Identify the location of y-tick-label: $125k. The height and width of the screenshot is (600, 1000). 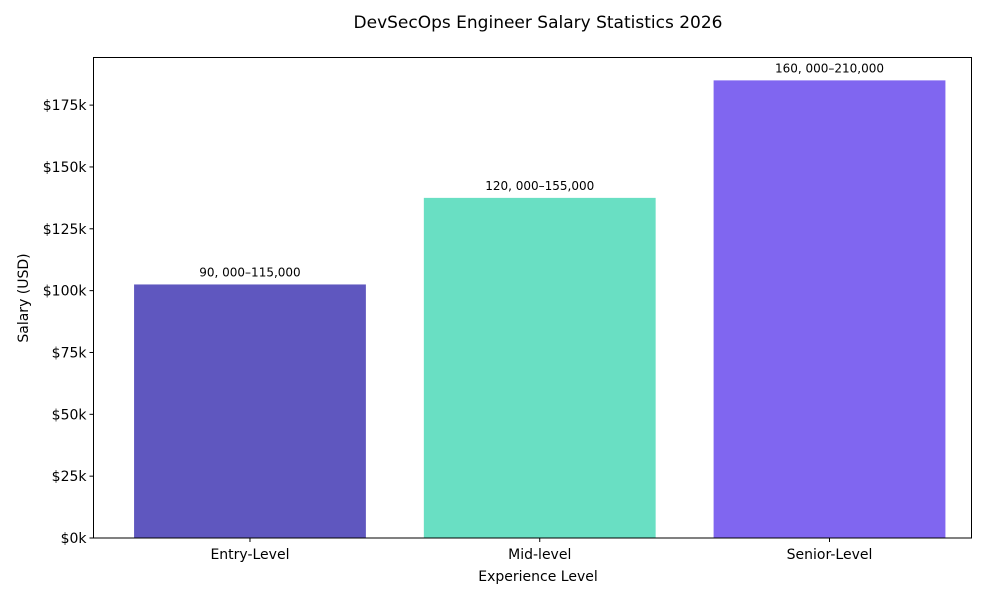
(65, 230).